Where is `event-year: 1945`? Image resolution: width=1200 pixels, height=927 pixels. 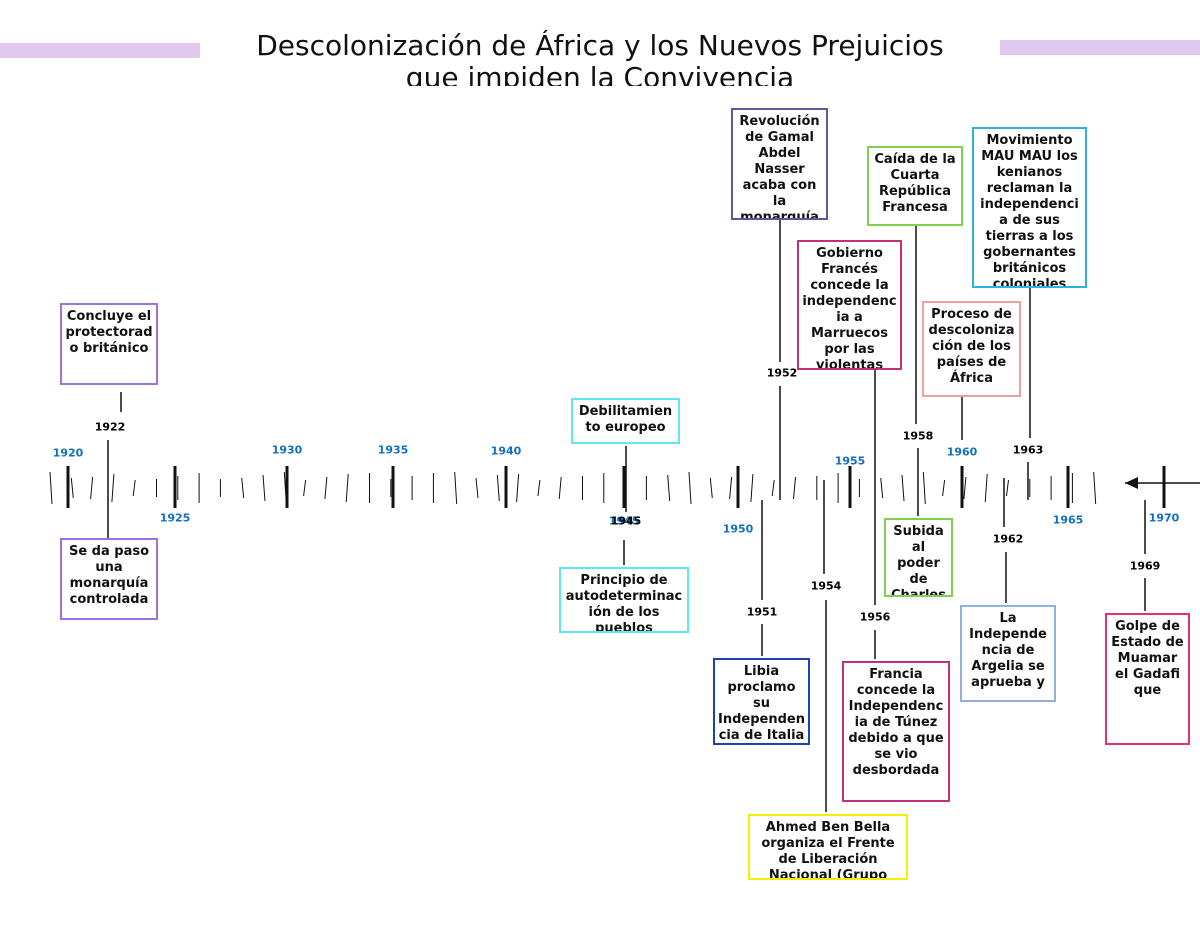 event-year: 1945 is located at coordinates (626, 521).